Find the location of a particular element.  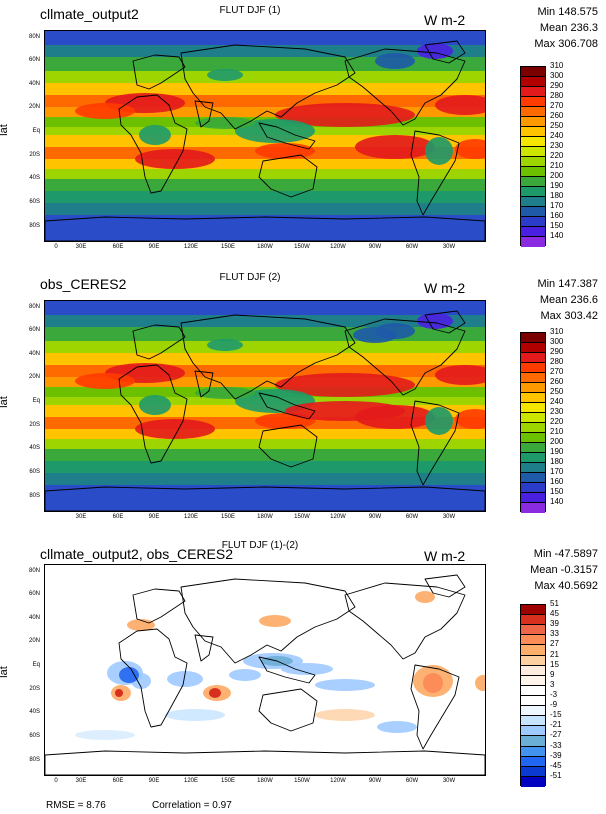

stats-box: Min 147.387 Mean 236.6 Max 303.42 is located at coordinates (549, 300).